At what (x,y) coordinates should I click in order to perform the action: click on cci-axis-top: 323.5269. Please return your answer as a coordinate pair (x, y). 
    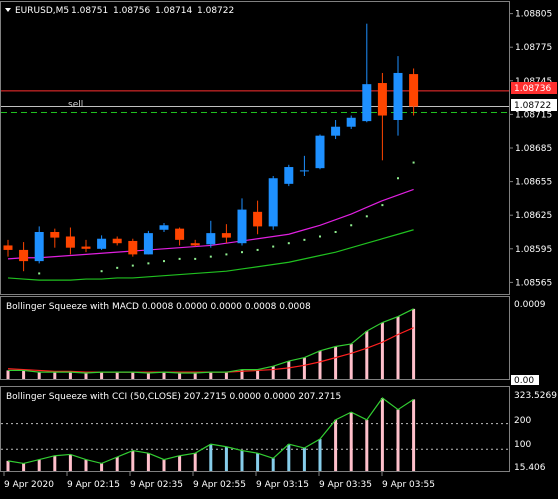
    Looking at the image, I should click on (535, 396).